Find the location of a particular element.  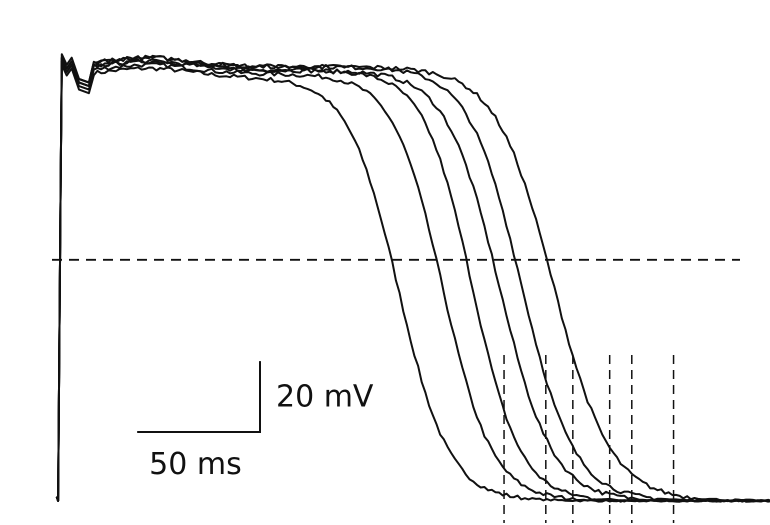

scale-bar-lines is located at coordinates (199, 397).